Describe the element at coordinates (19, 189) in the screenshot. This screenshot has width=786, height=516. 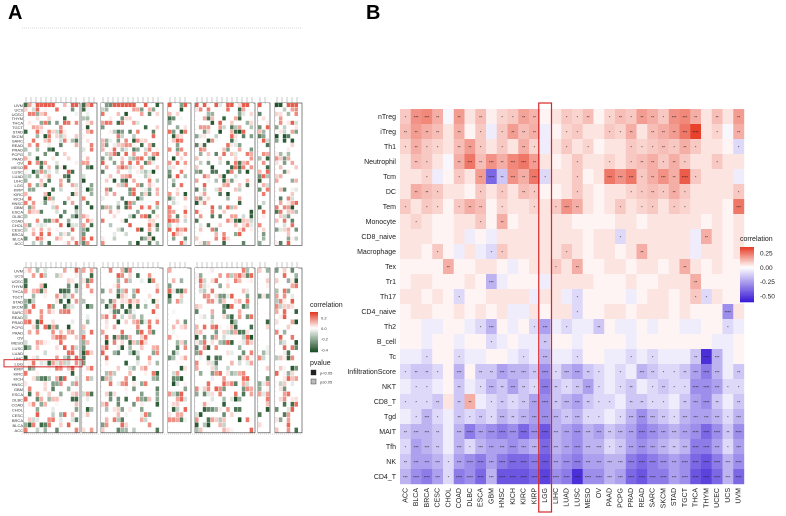
I see `row-label: KIRP` at that location.